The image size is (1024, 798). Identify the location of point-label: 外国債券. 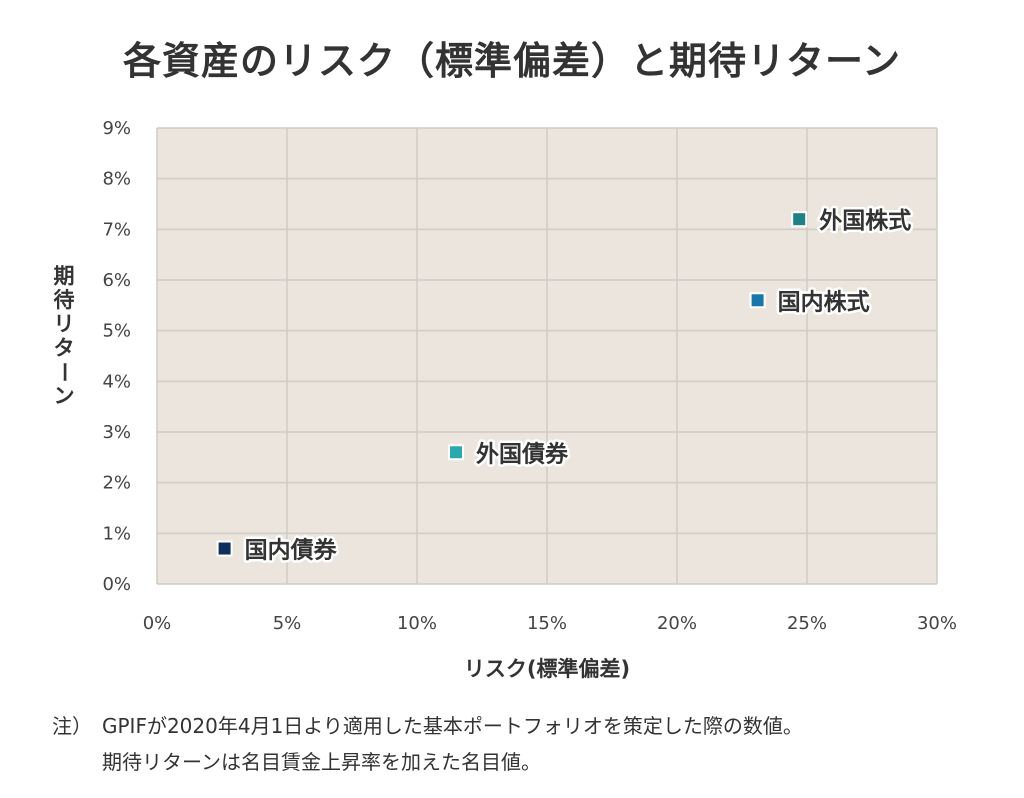
(522, 453).